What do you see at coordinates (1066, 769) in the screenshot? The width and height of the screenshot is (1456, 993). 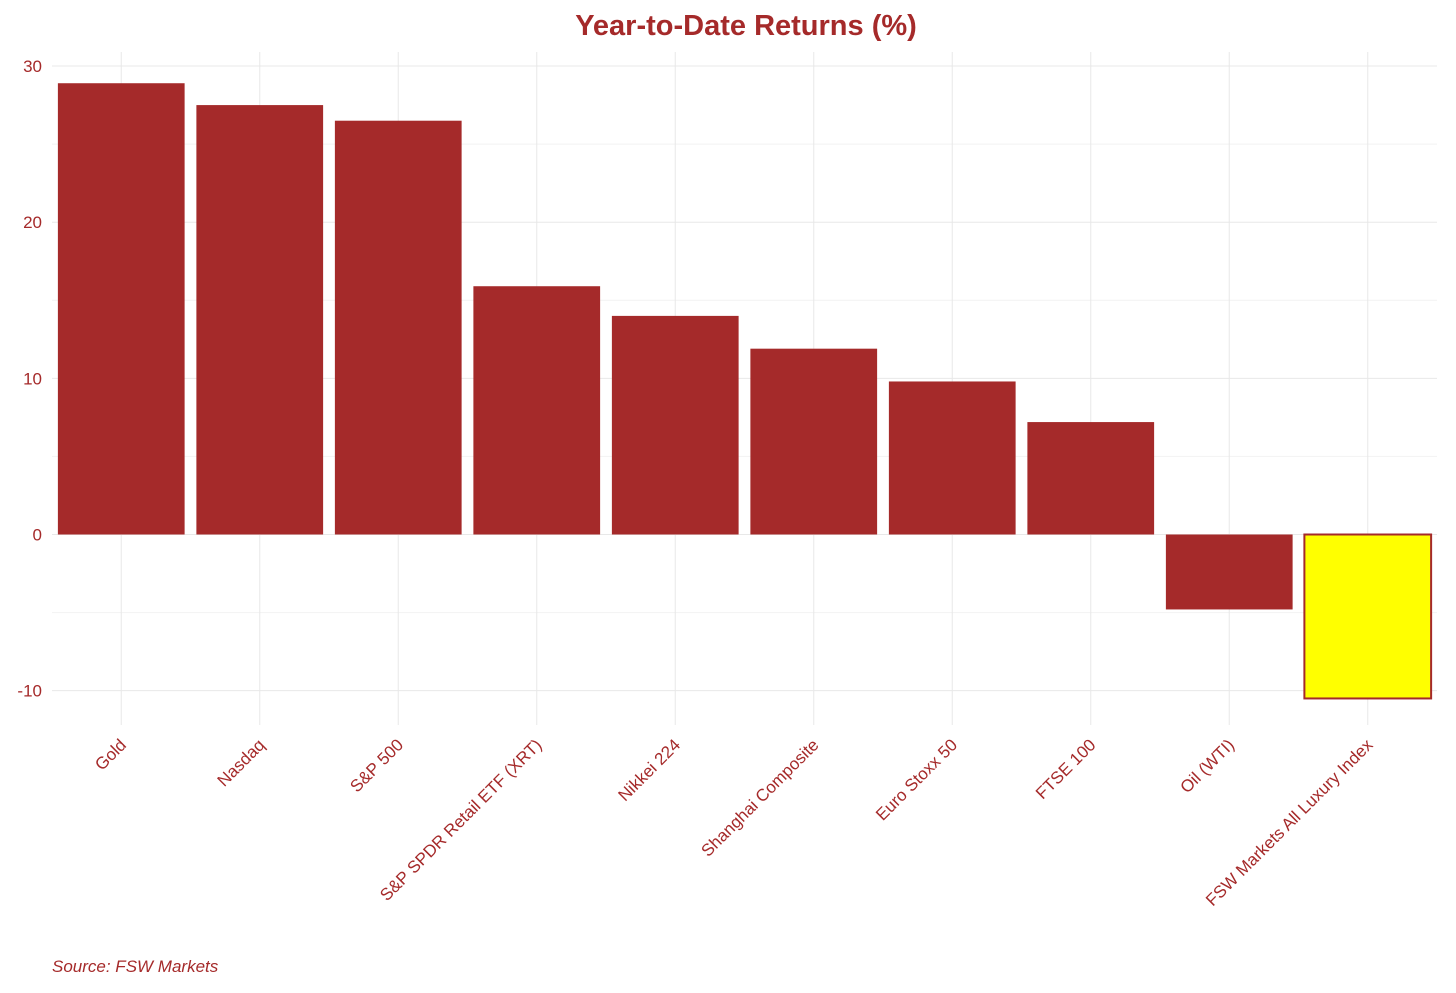 I see `x-tick-label: FTSE 100` at bounding box center [1066, 769].